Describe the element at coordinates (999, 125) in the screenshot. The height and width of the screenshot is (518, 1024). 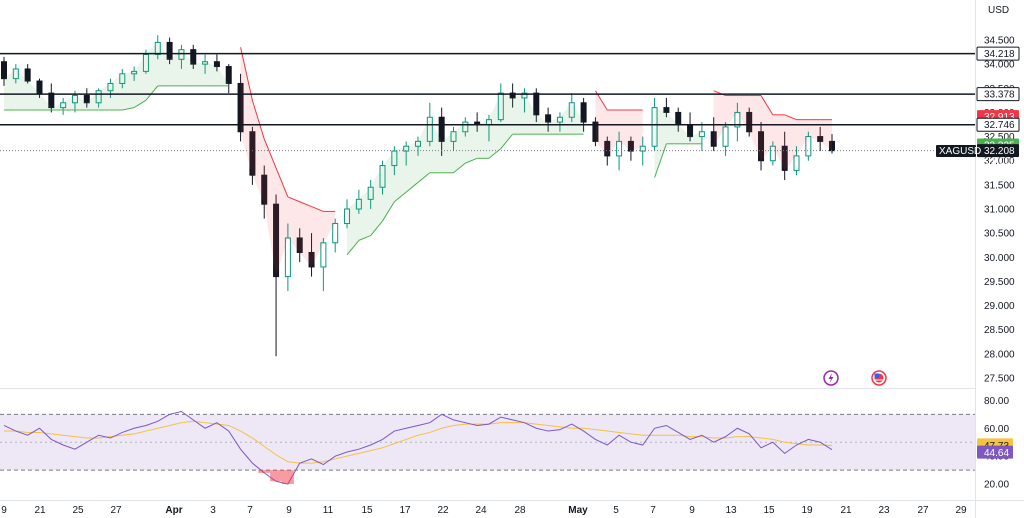
I see `price-badge-label: 32.746` at that location.